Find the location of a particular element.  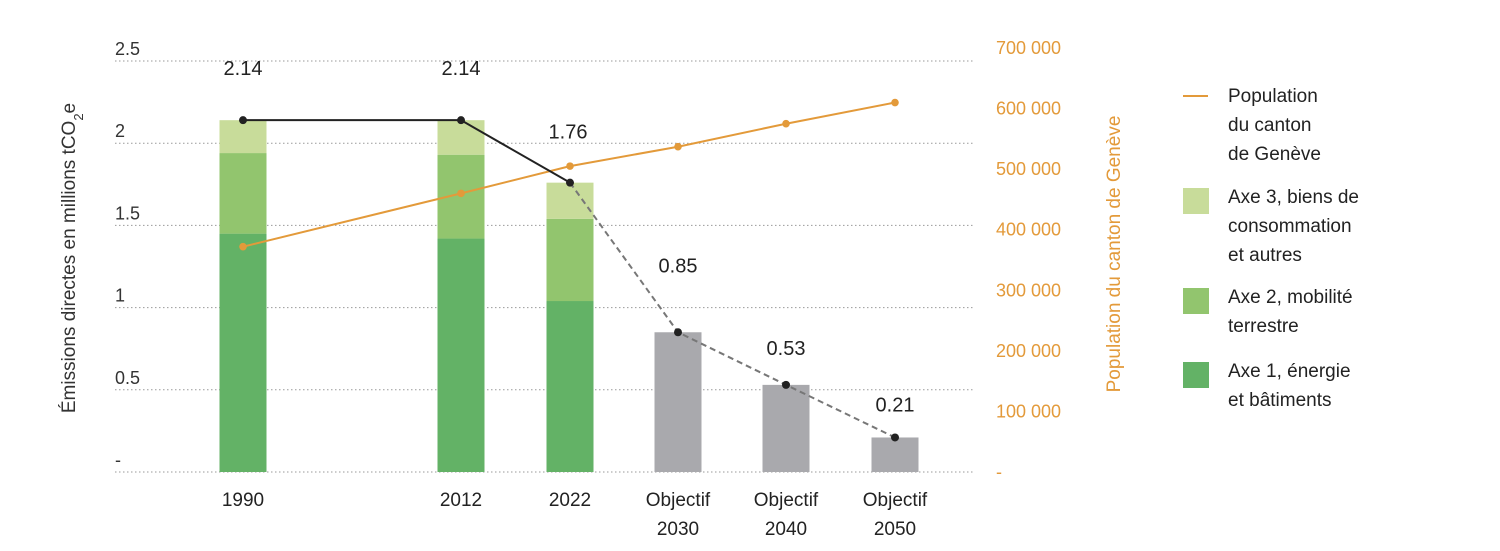

right-tick-label: 700 000 is located at coordinates (1028, 48).